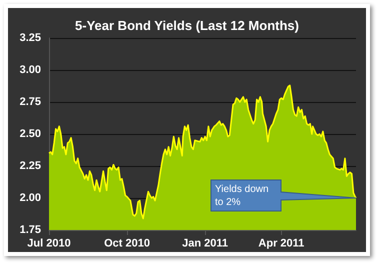 The image size is (380, 264). What do you see at coordinates (187, 25) in the screenshot?
I see `chart-title: 5-Year Bond Yields (Last 12 Months)` at bounding box center [187, 25].